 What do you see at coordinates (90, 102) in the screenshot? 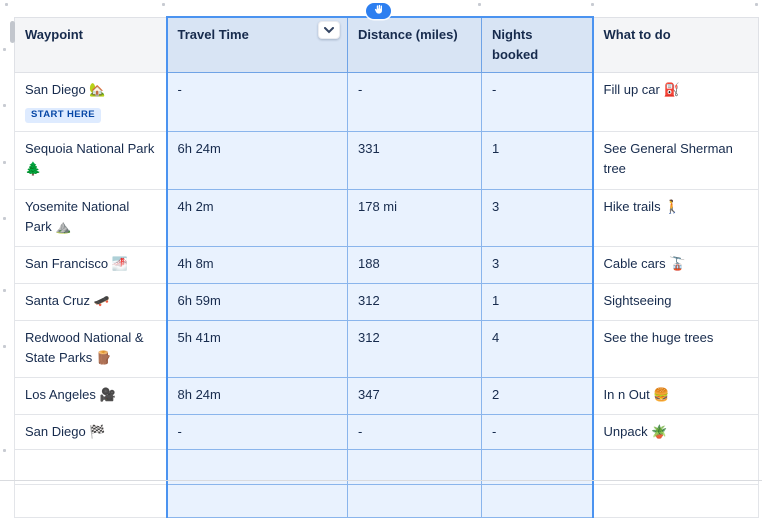
I see `cell-waypoint: San Diego 🏡 START HERE` at bounding box center [90, 102].